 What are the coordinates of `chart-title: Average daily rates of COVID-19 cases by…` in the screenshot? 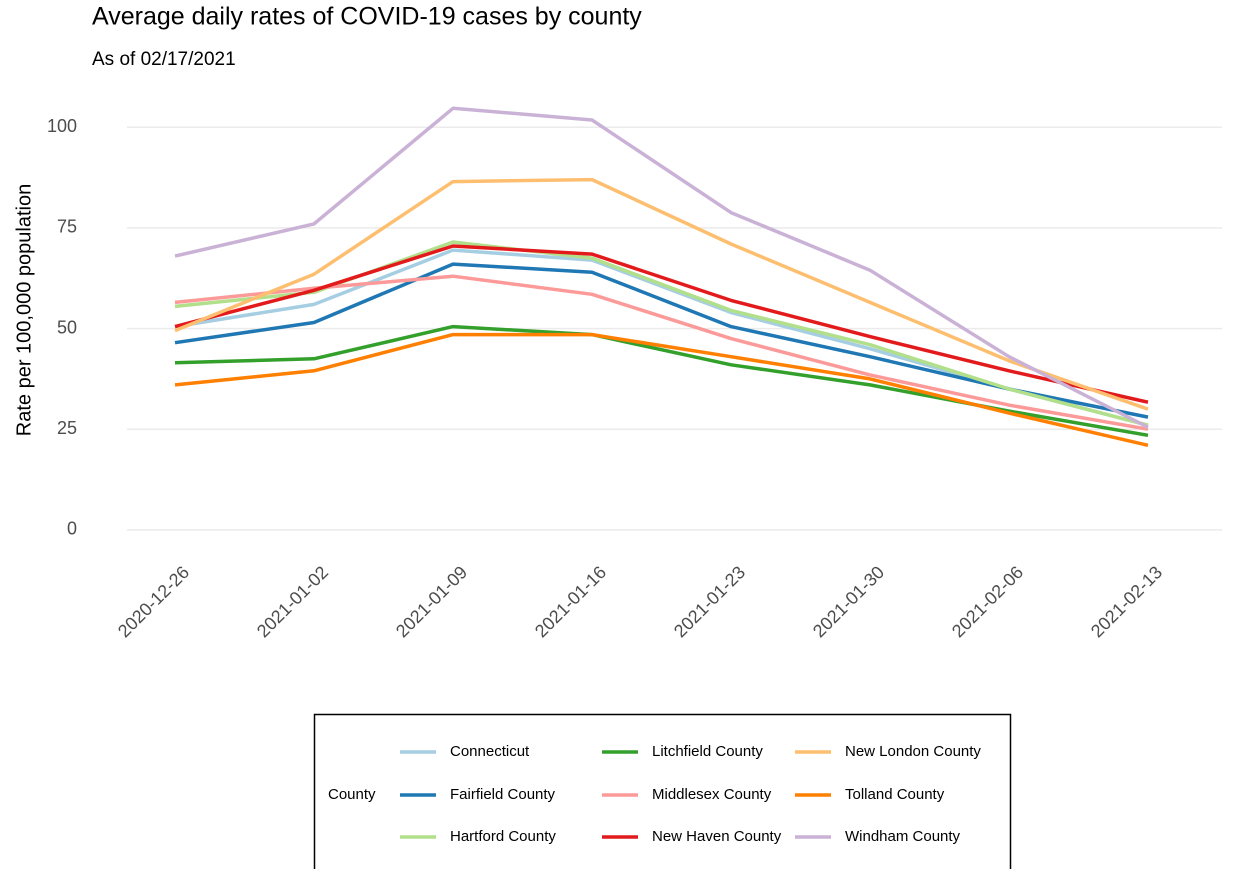 It's located at (367, 17).